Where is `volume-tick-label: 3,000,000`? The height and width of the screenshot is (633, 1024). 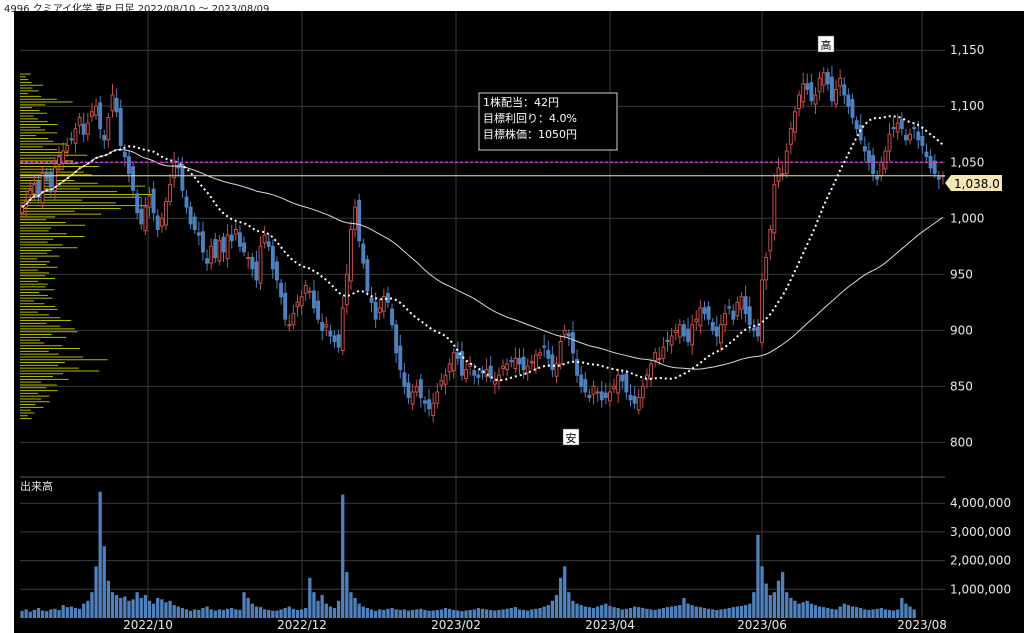
volume-tick-label: 3,000,000 is located at coordinates (980, 532).